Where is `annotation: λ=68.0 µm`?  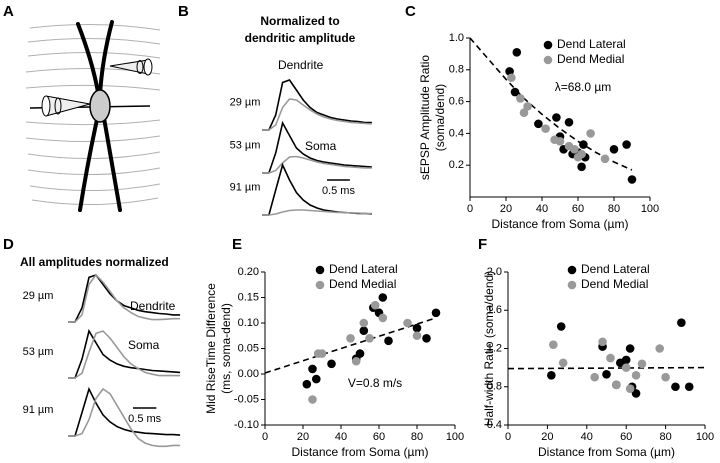 annotation: λ=68.0 µm is located at coordinates (583, 87).